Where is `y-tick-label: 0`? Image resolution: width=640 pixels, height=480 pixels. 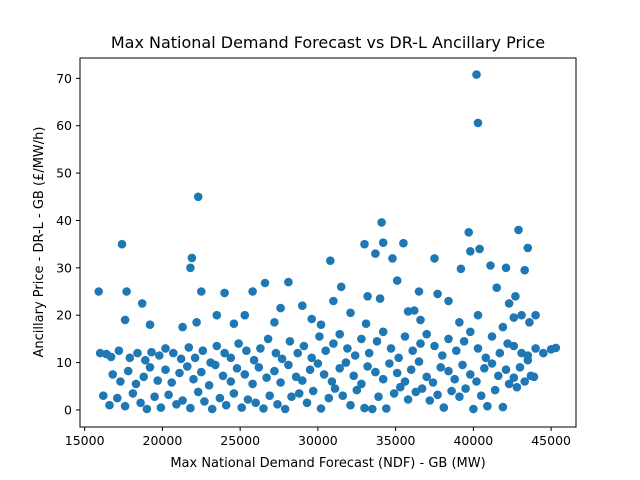 y-tick-label: 0 is located at coordinates (68, 409).